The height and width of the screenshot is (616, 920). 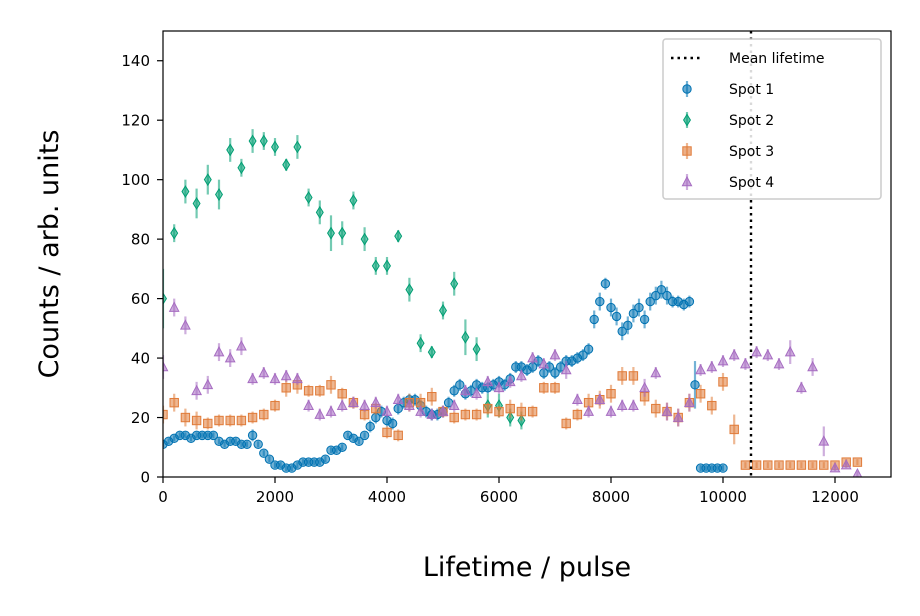 What do you see at coordinates (135, 61) in the screenshot?
I see `y-tick-label: 140` at bounding box center [135, 61].